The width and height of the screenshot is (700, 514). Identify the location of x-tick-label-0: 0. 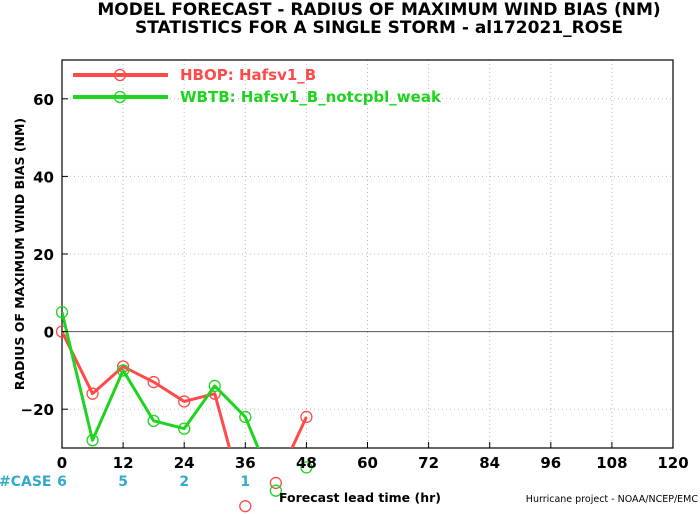
(62, 463).